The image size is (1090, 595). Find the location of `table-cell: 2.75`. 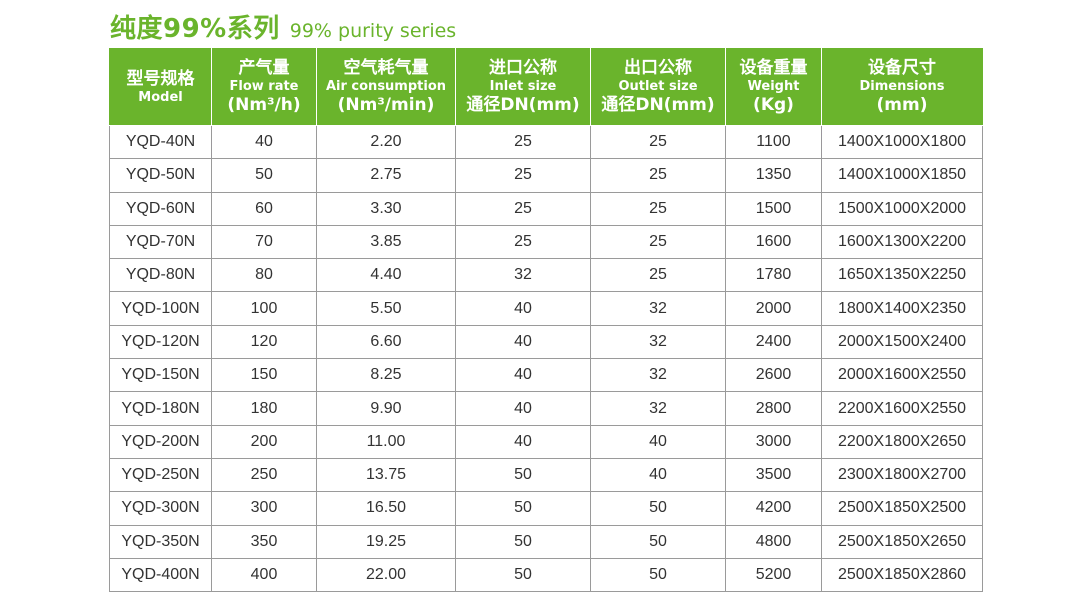

table-cell: 2.75 is located at coordinates (386, 175).